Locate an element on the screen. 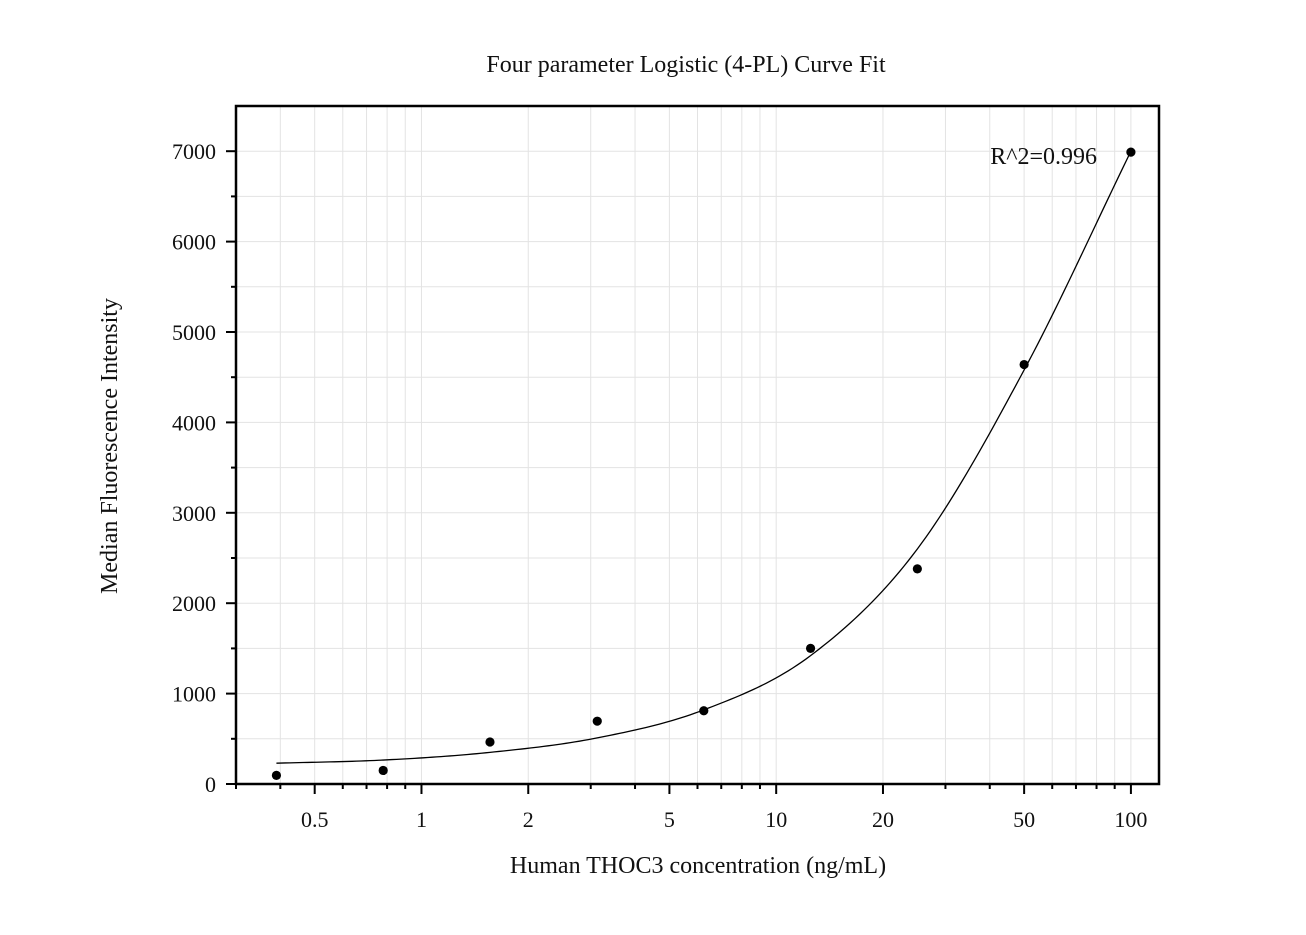 The image size is (1306, 935). x-tick-label: 5 is located at coordinates (669, 819).